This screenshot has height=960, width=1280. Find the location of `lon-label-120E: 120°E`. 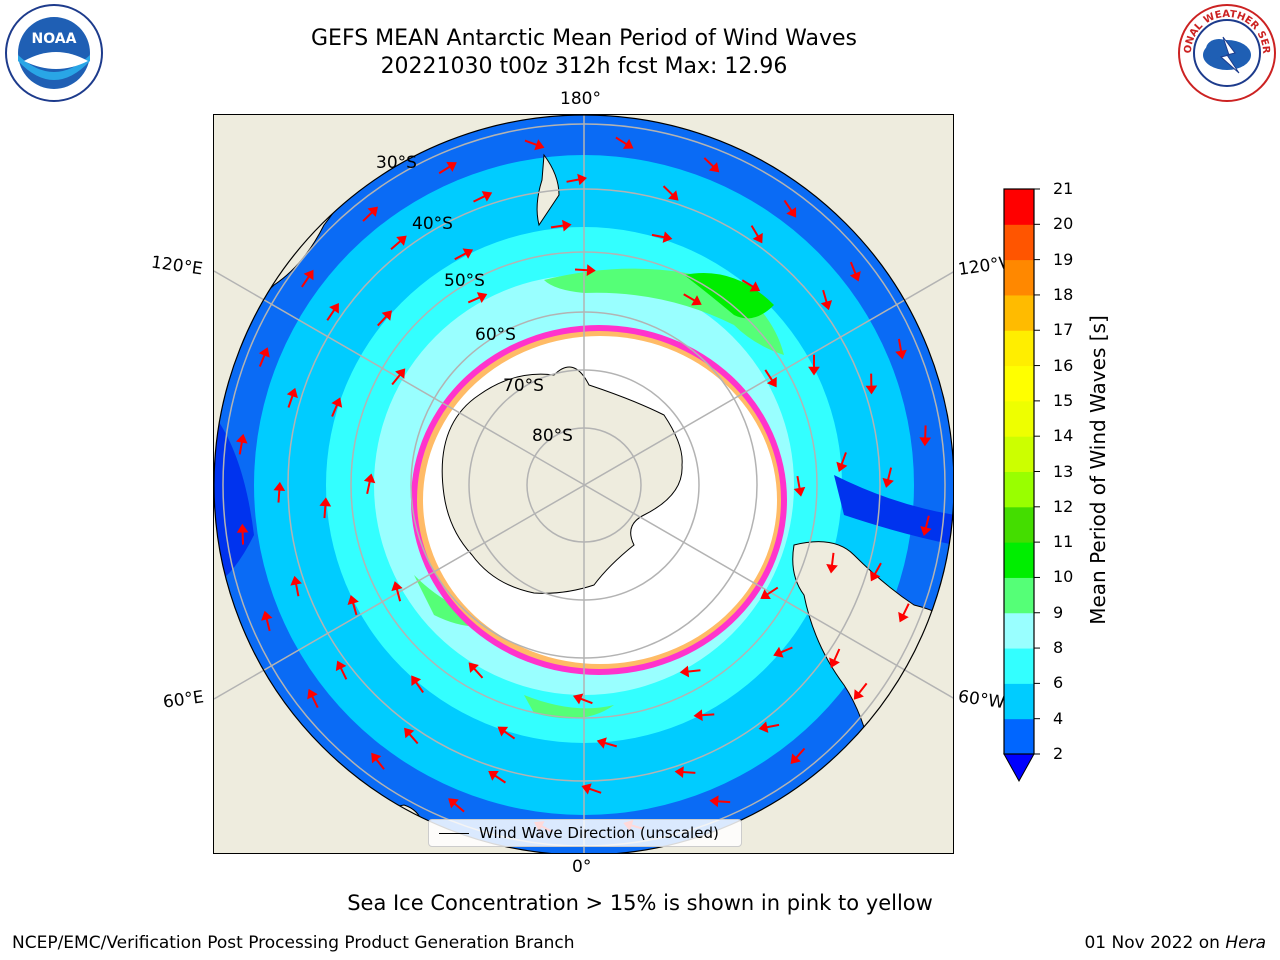

lon-label-120E: 120°E is located at coordinates (176, 266).